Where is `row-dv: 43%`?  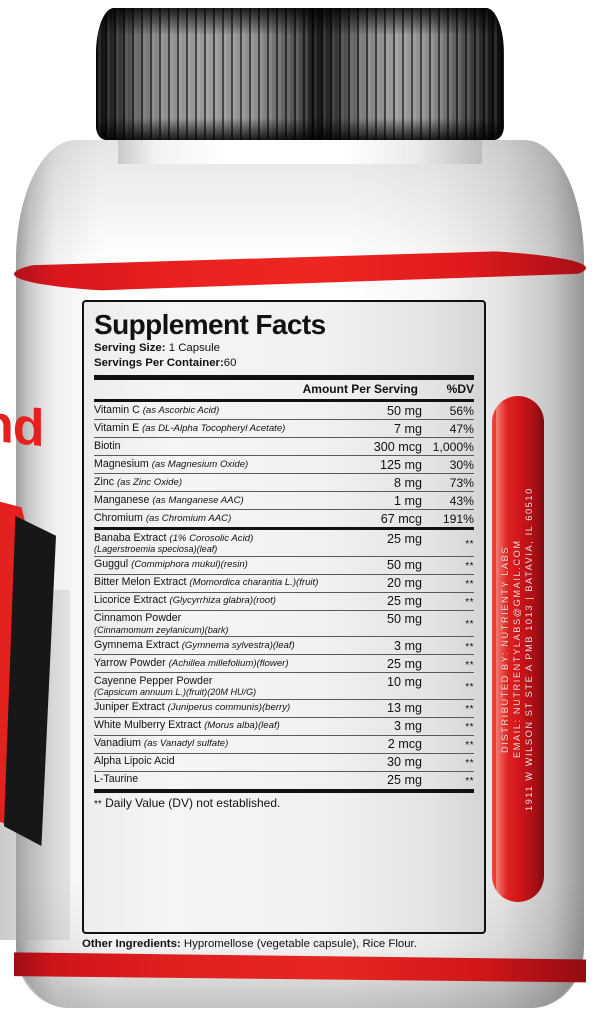
row-dv: 43% is located at coordinates (448, 501).